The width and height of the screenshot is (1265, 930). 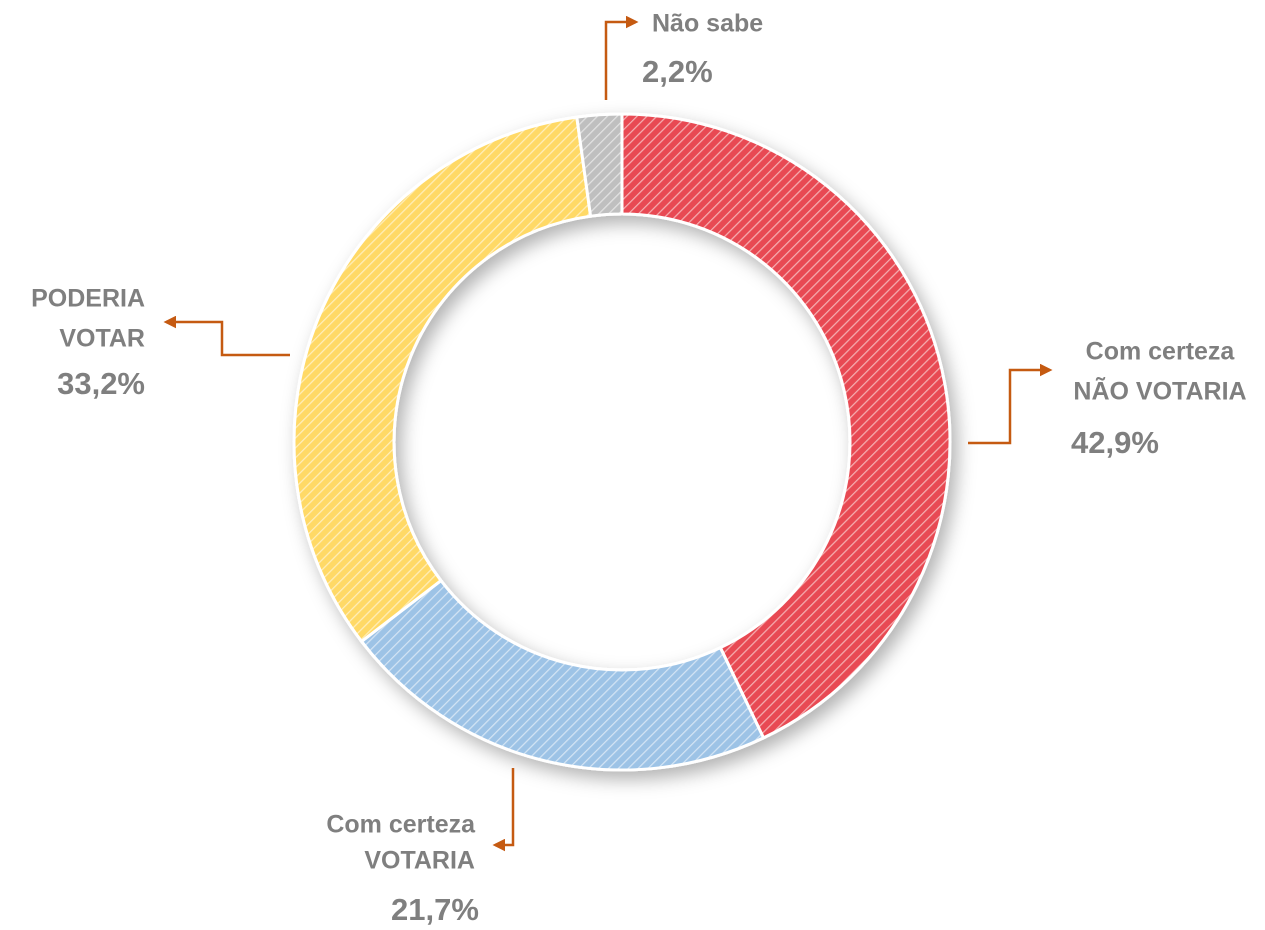 I want to click on value-label: 33,2%, so click(x=101, y=383).